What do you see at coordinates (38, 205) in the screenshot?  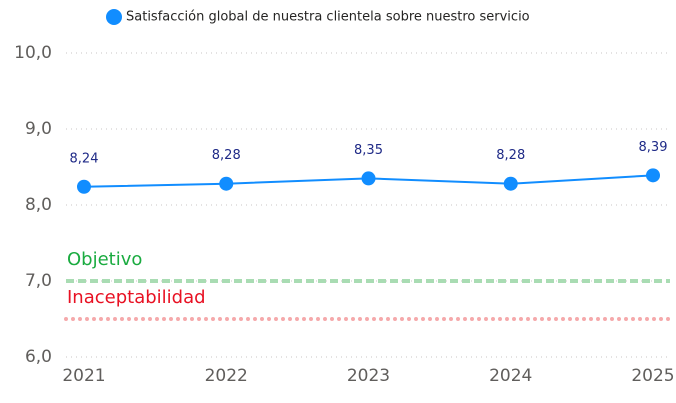 I see `y-tick-label: 8,0` at bounding box center [38, 205].